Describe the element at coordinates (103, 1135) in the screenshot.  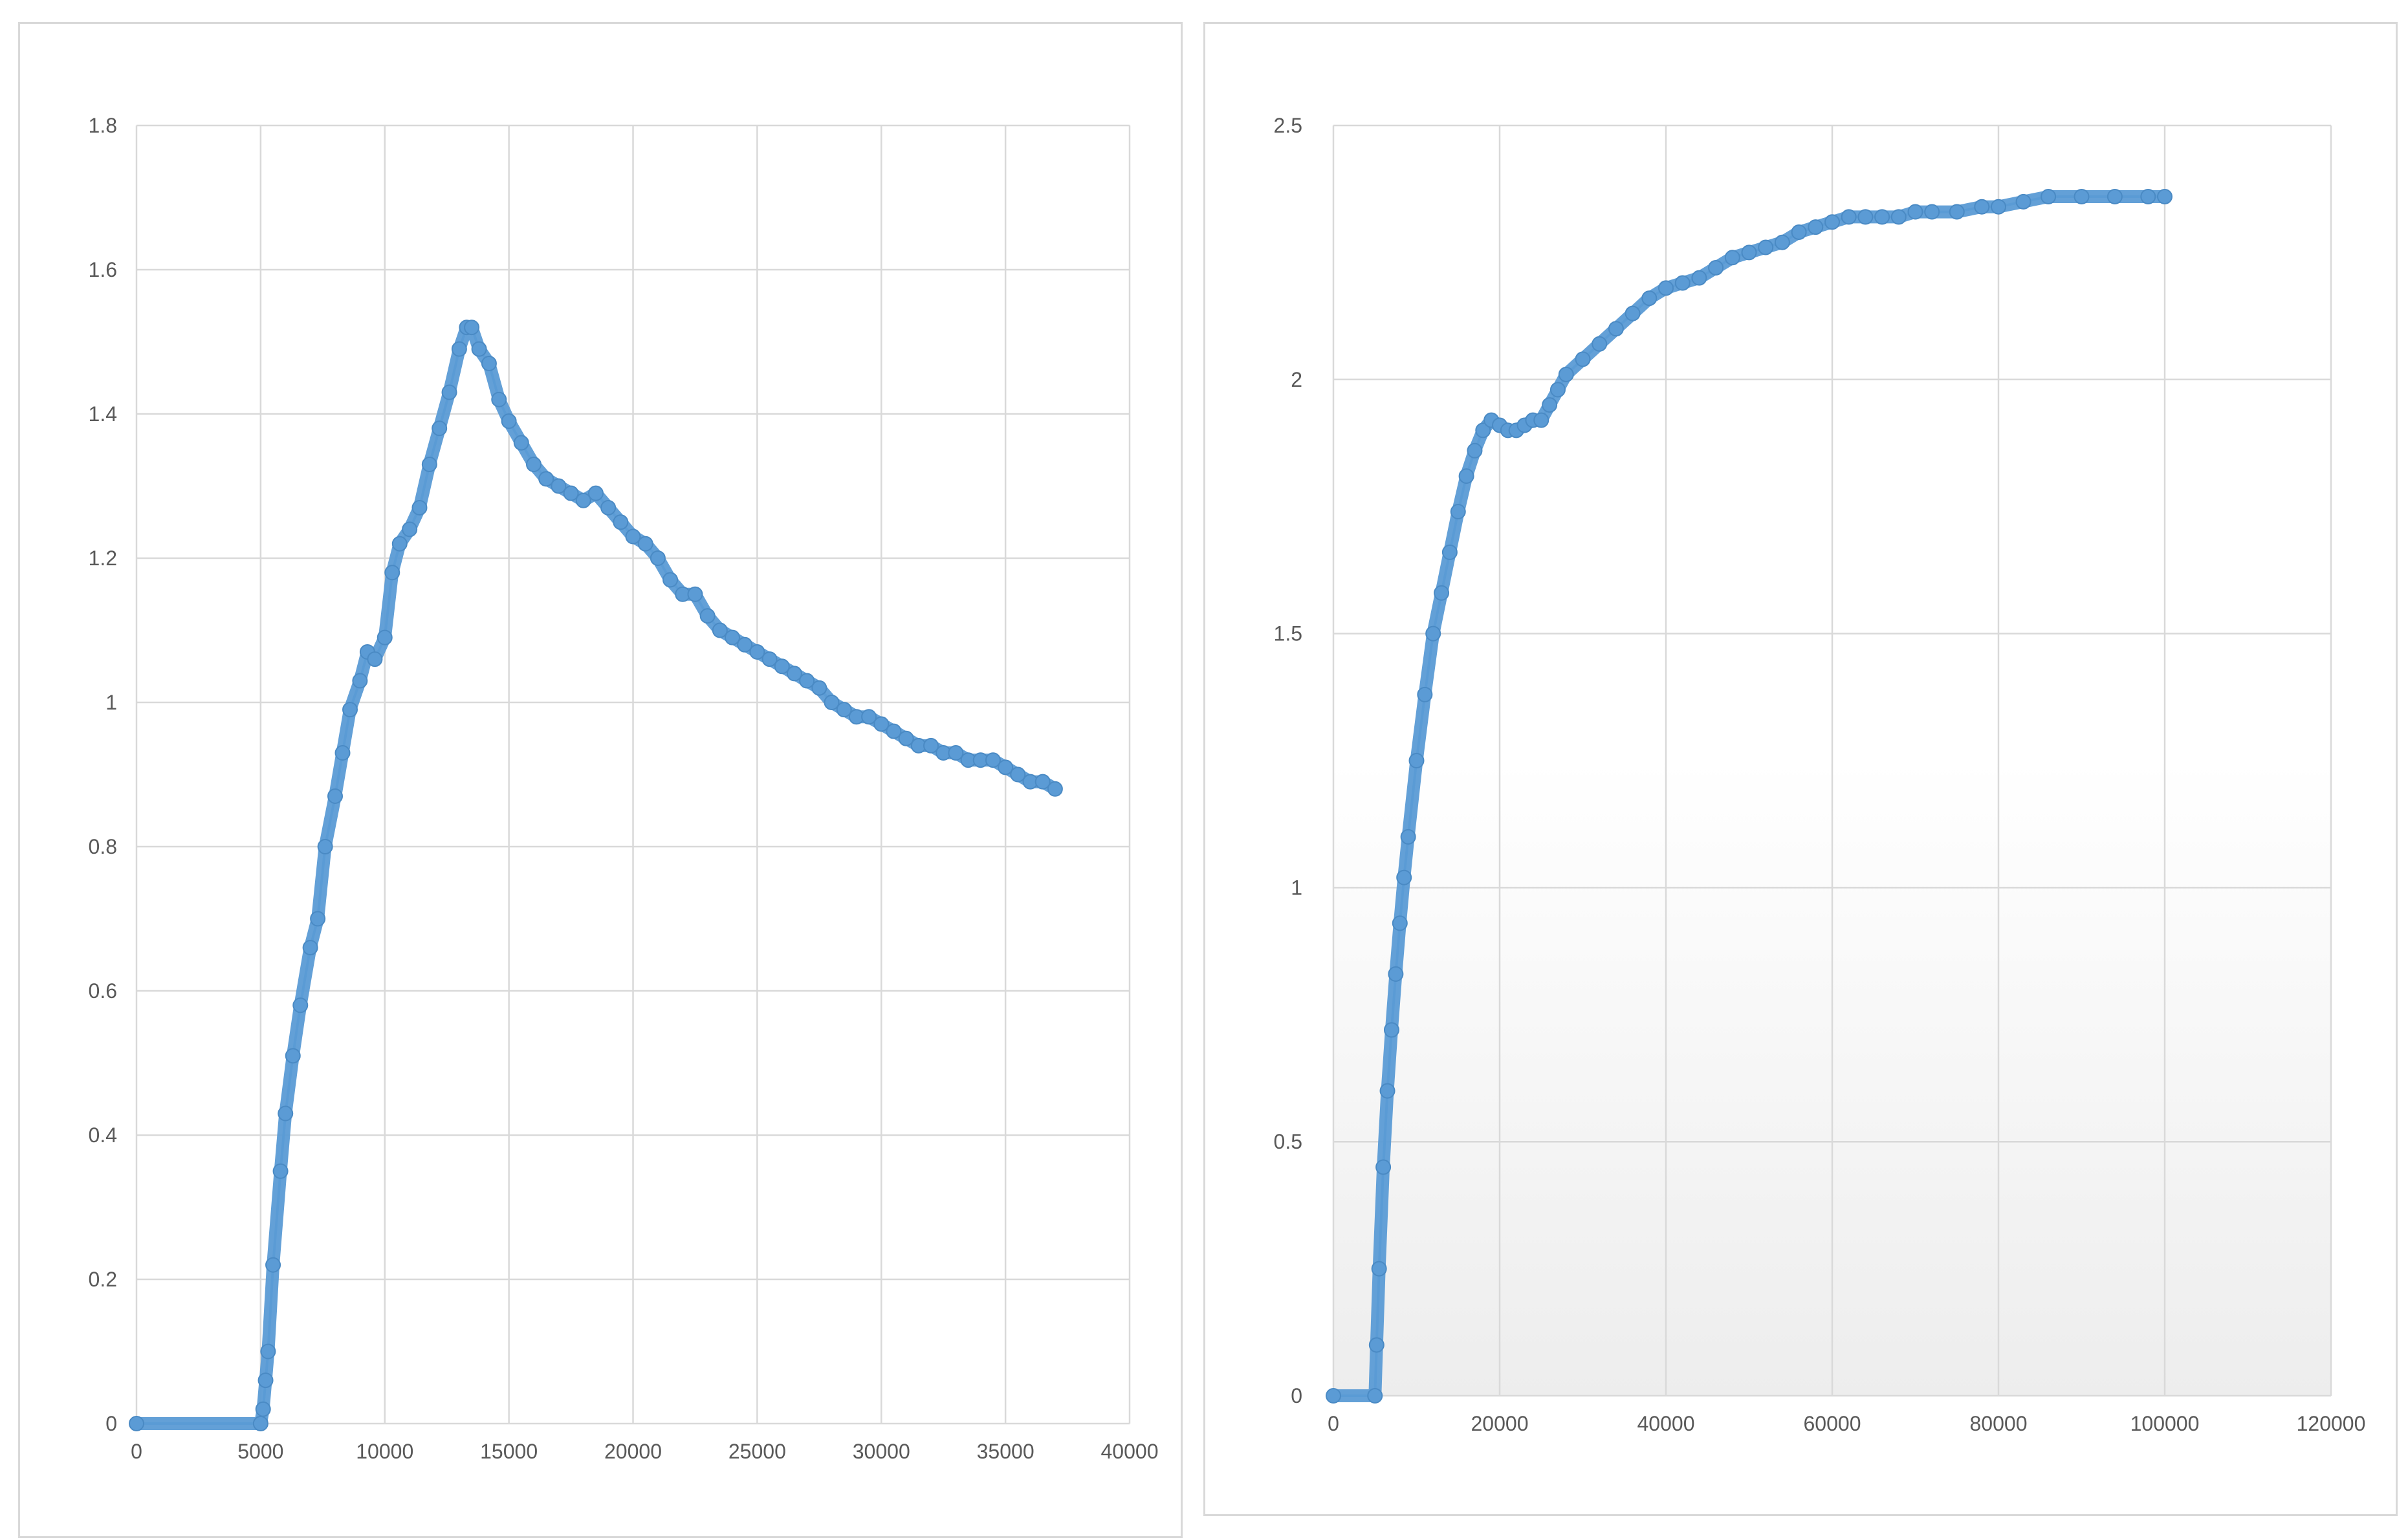
I see `y-tick-label: 0.4` at that location.